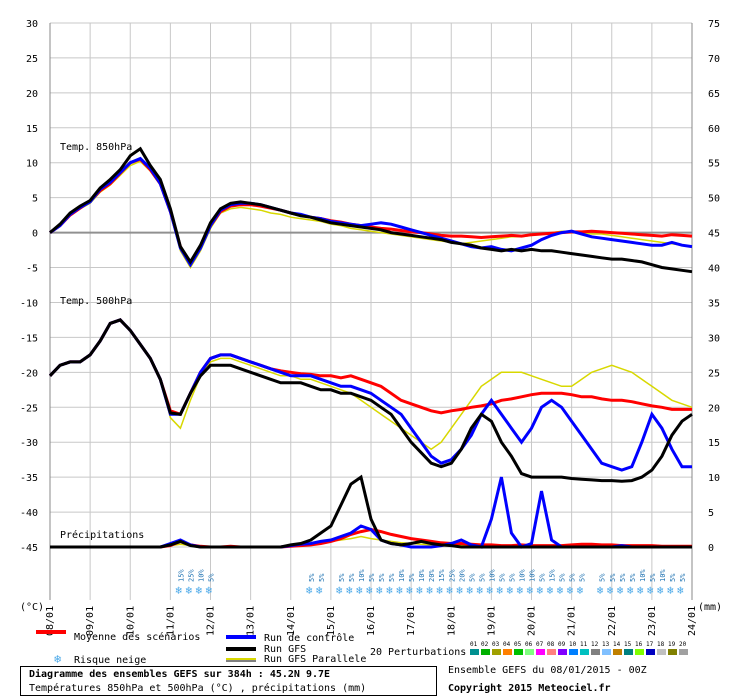 The width and height of the screenshot is (740, 700). Describe the element at coordinates (714, 408) in the screenshot. I see `right-tick-label: 20` at that location.